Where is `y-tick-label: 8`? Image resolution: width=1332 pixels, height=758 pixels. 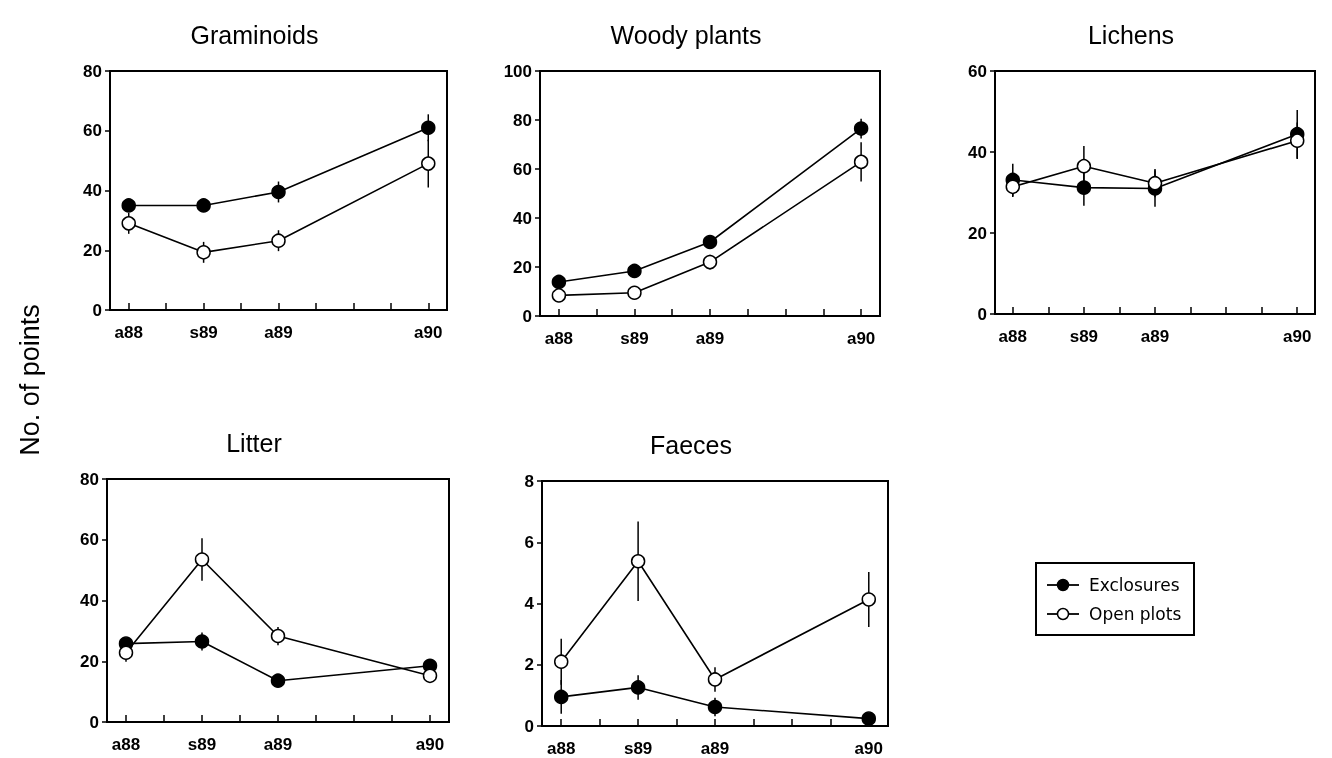 y-tick-label: 8 is located at coordinates (529, 481).